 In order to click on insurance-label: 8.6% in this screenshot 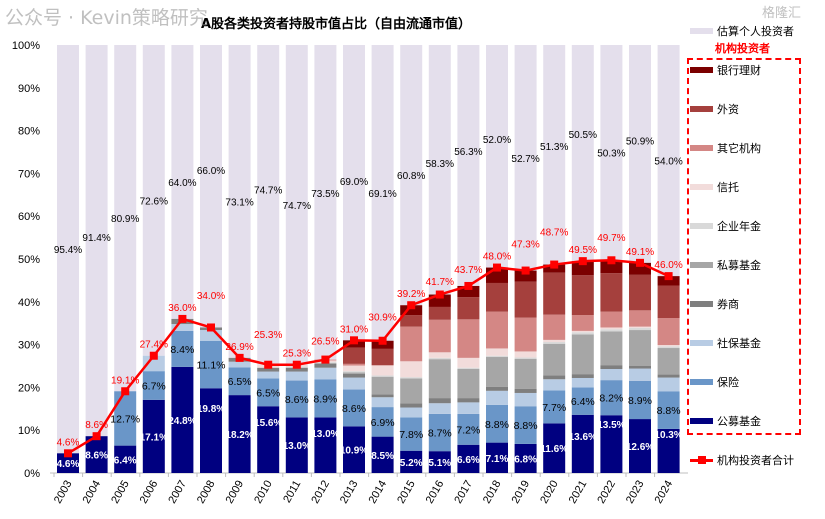, I will do `click(354, 409)`.